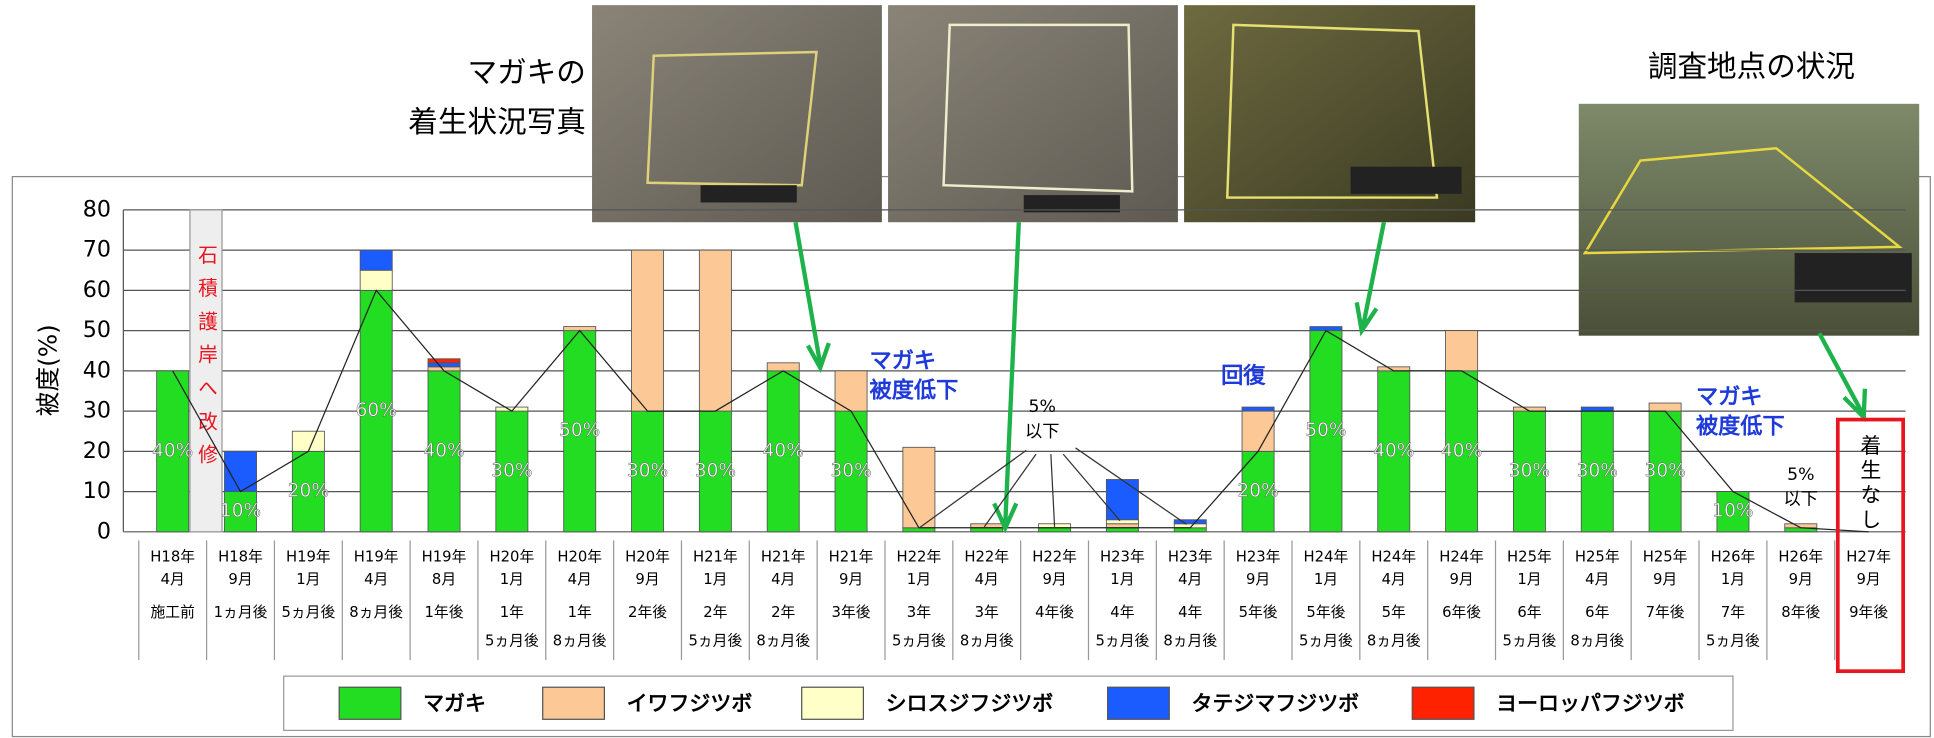  What do you see at coordinates (172, 557) in the screenshot?
I see `x-tick-label: H18年` at bounding box center [172, 557].